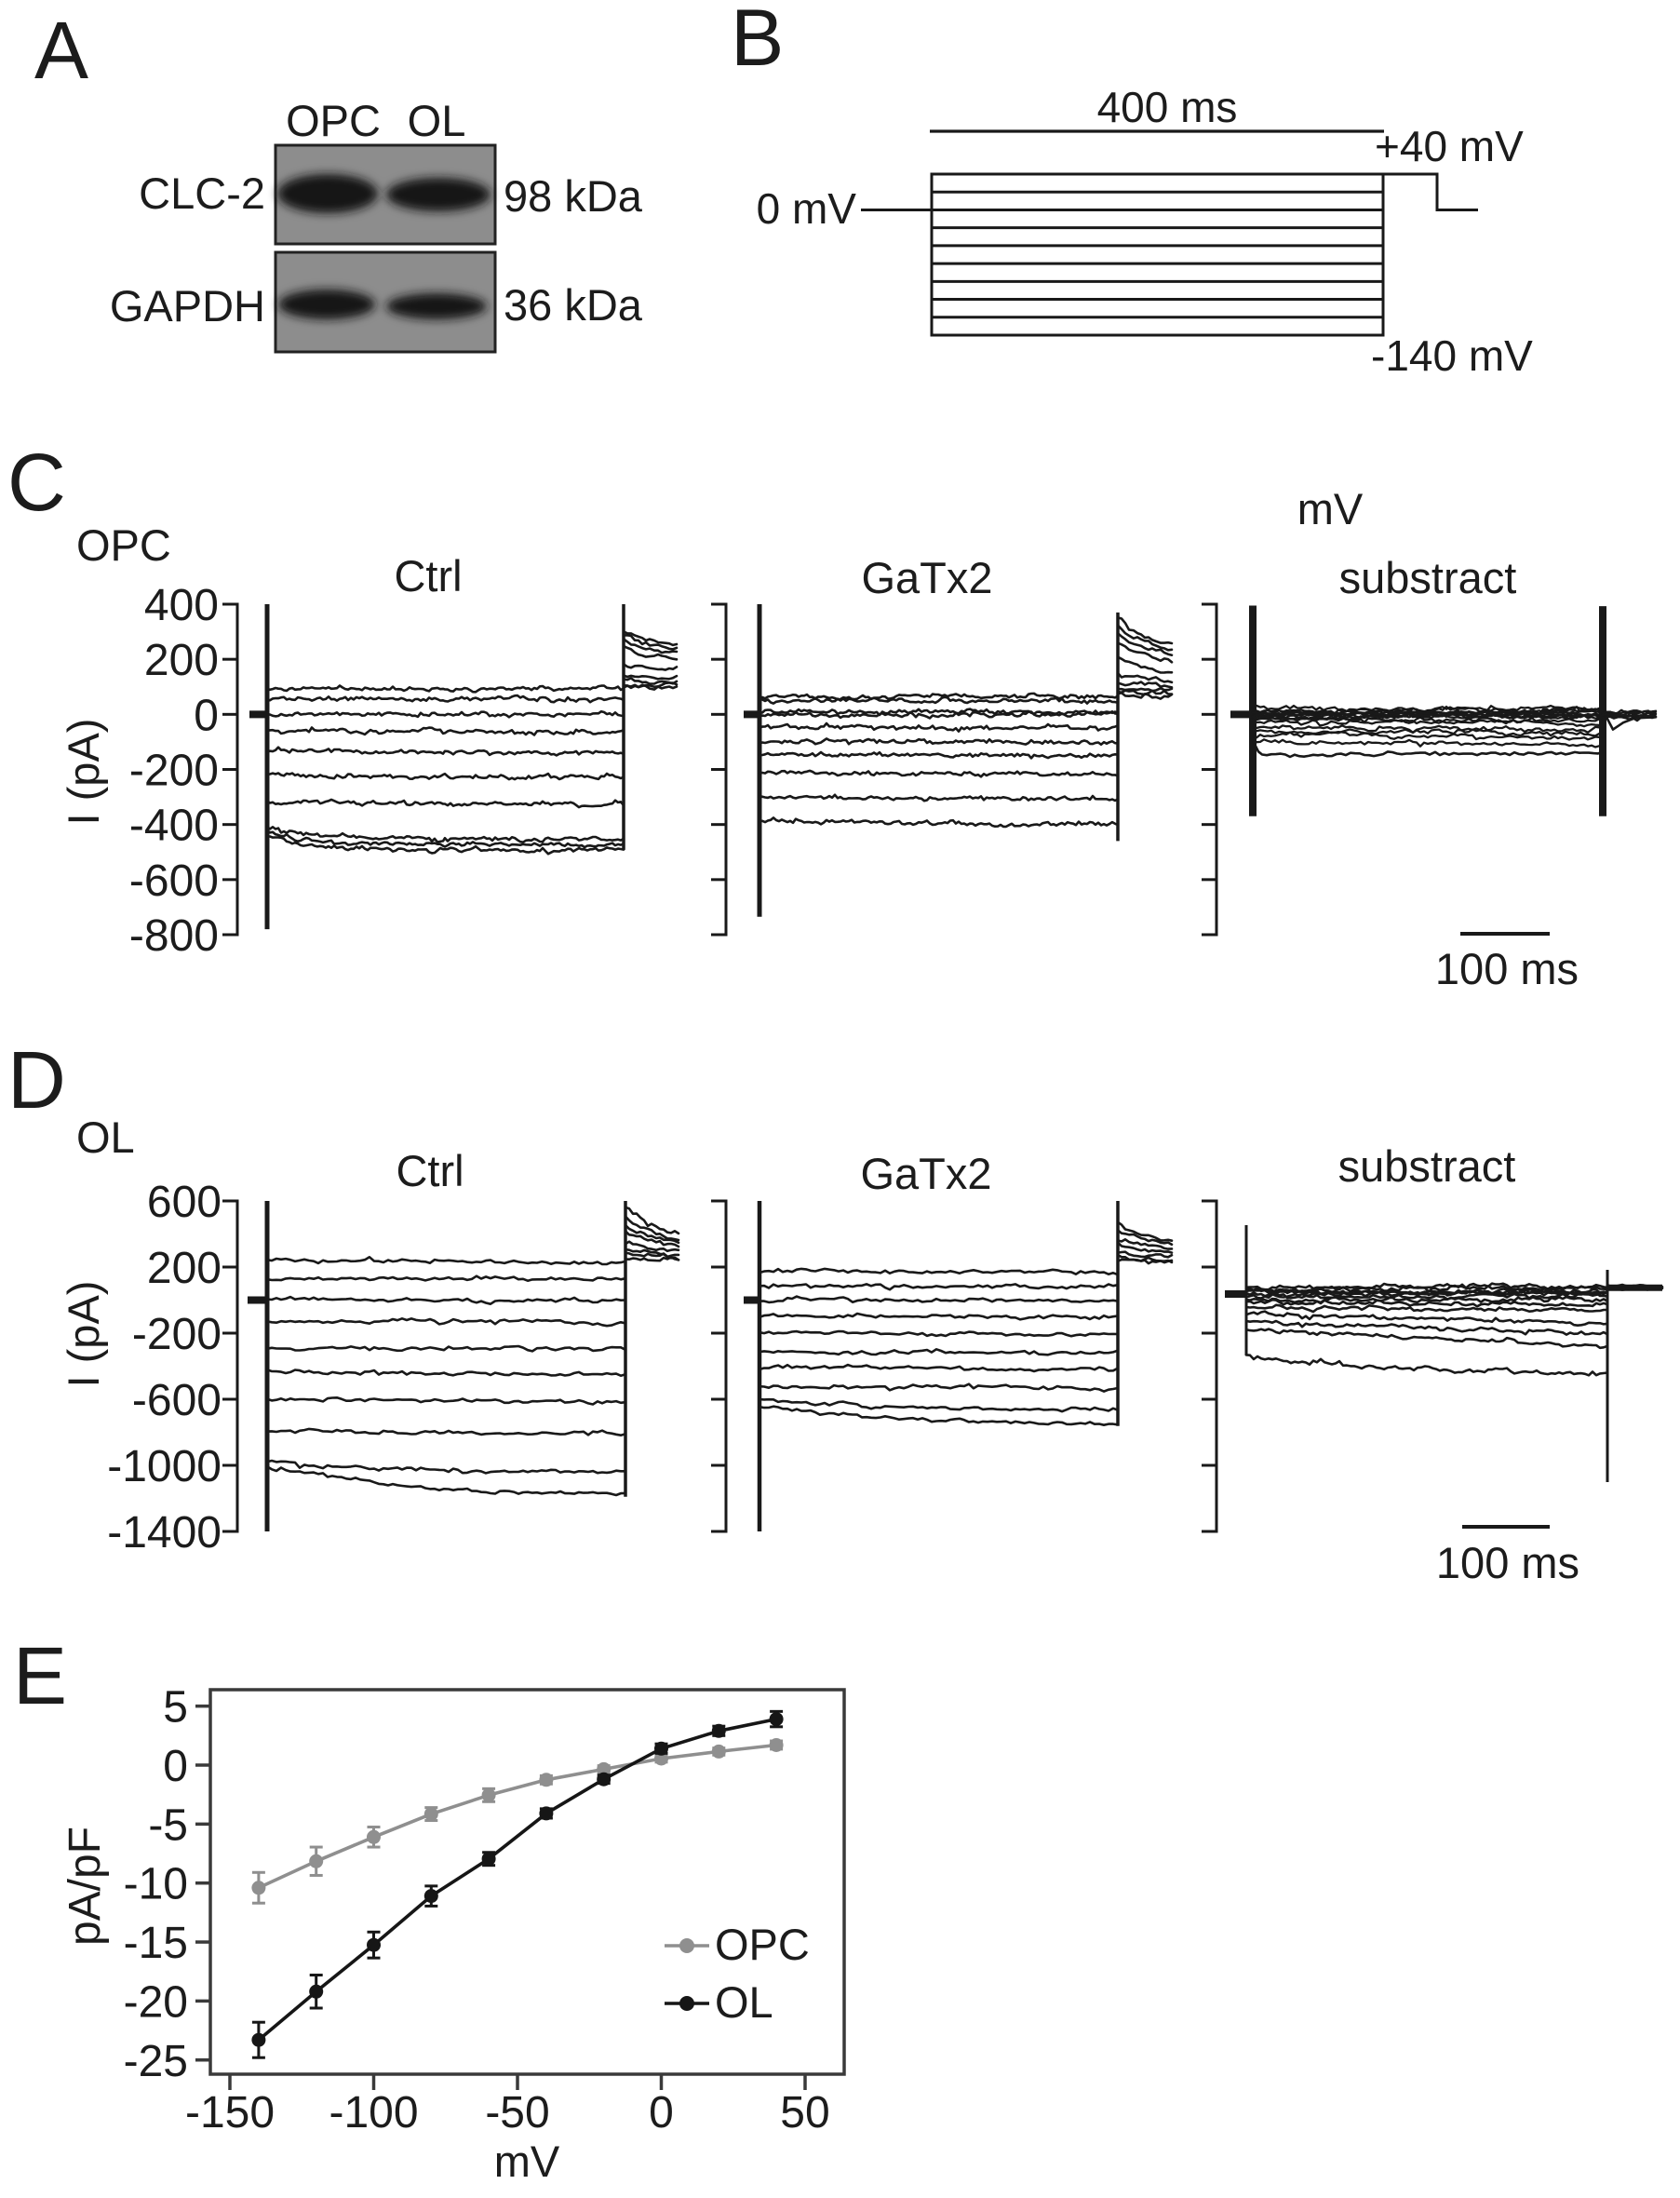 This screenshot has width=1680, height=2198. I want to click on svg-text: A, so click(61, 51).